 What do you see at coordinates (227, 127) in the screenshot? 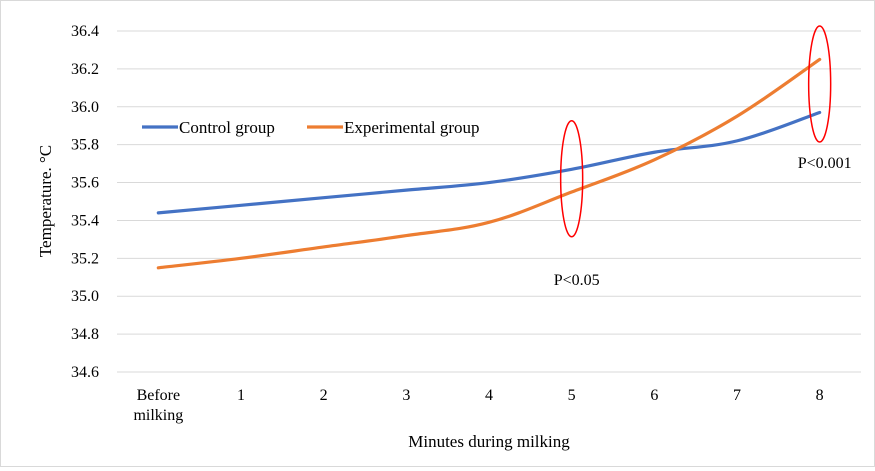
I see `legend-label-control-group: Control group` at bounding box center [227, 127].